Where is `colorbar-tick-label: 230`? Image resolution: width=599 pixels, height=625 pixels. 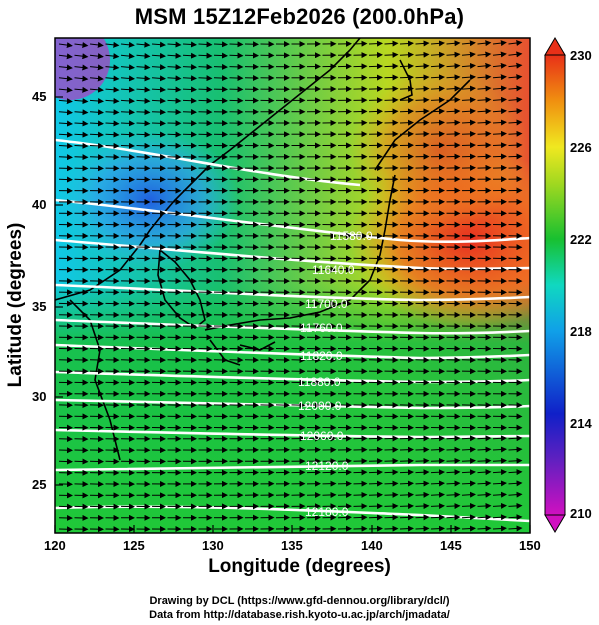 colorbar-tick-label: 230 is located at coordinates (581, 55).